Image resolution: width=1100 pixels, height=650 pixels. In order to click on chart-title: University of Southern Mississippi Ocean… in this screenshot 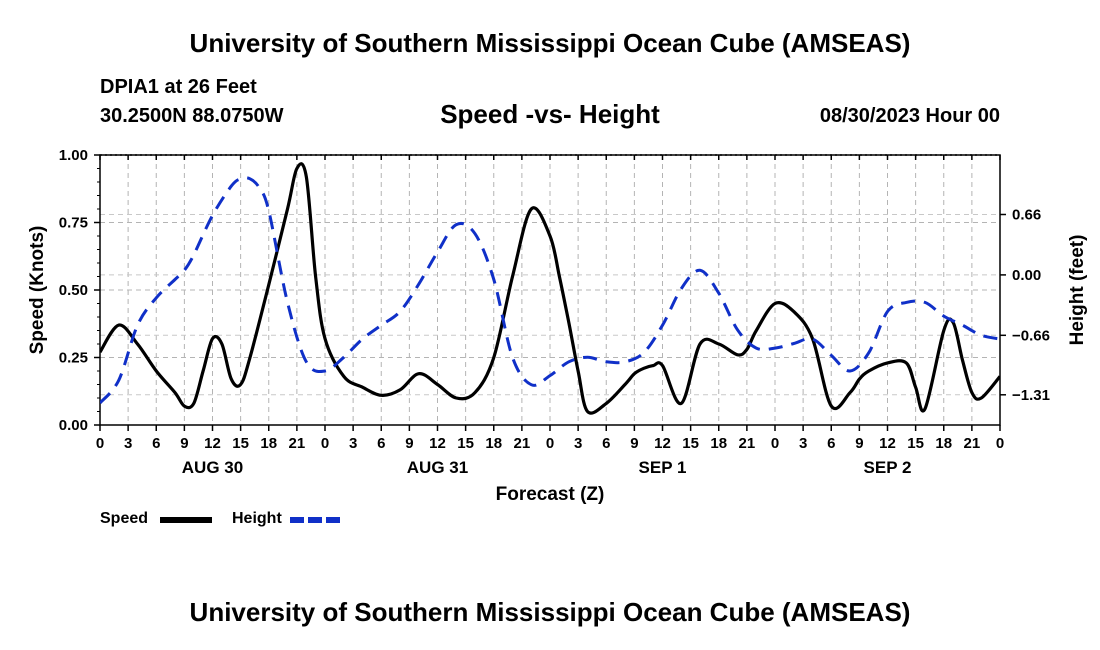, I will do `click(550, 43)`.